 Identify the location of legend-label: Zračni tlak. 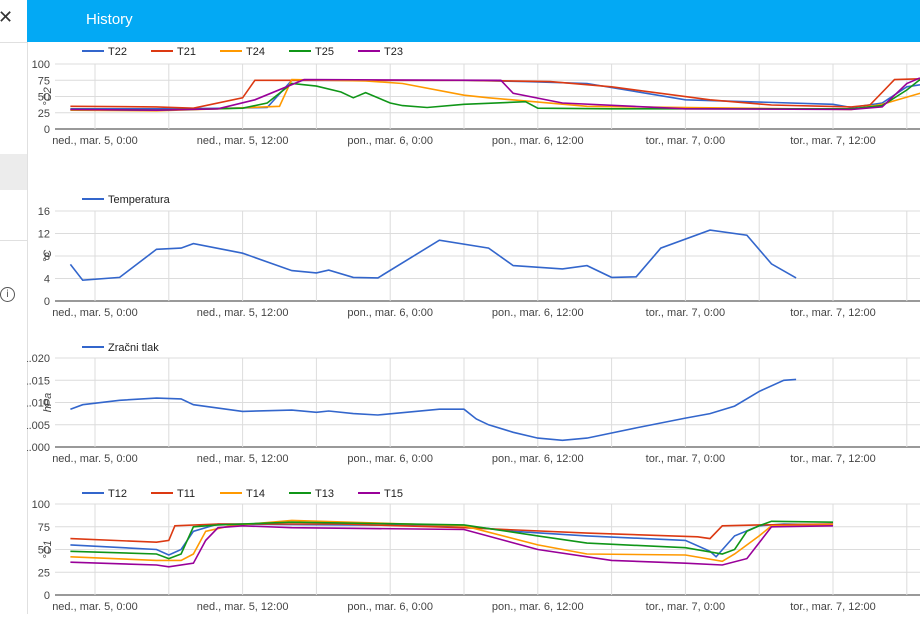
(133, 348).